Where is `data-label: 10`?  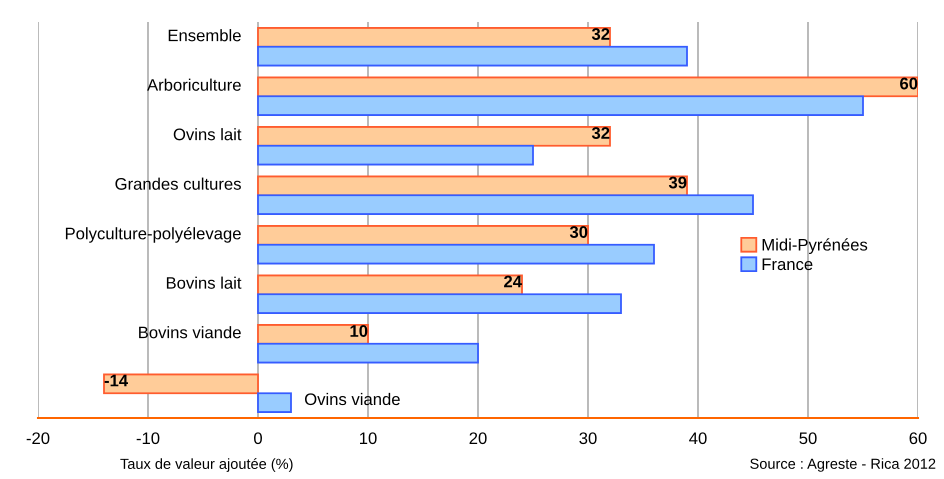 data-label: 10 is located at coordinates (359, 331).